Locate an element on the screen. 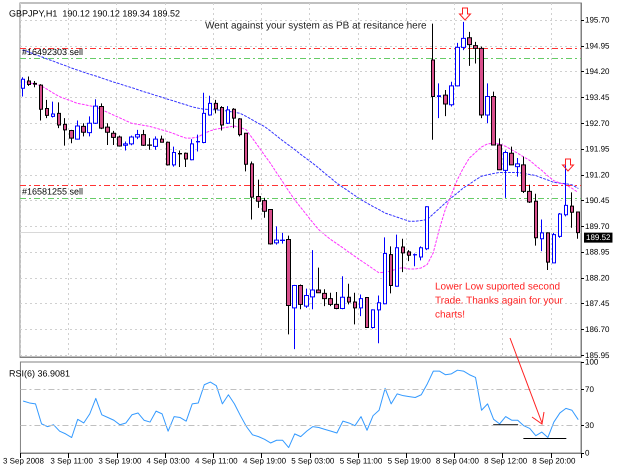 Image resolution: width=625 pixels, height=469 pixels. y-tick-label: 186.70 is located at coordinates (597, 329).